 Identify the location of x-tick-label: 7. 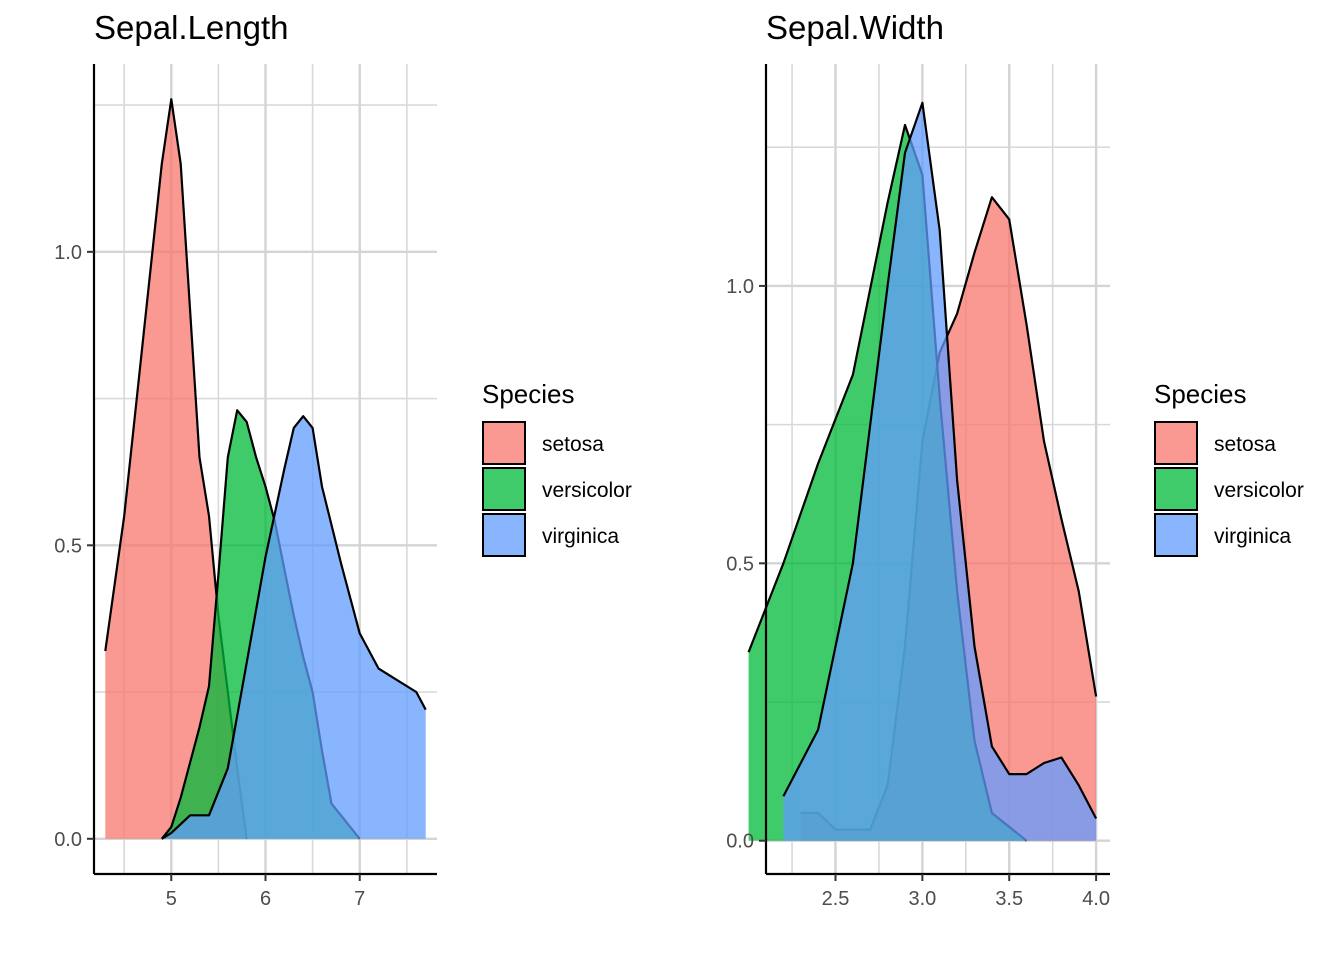
(359, 899).